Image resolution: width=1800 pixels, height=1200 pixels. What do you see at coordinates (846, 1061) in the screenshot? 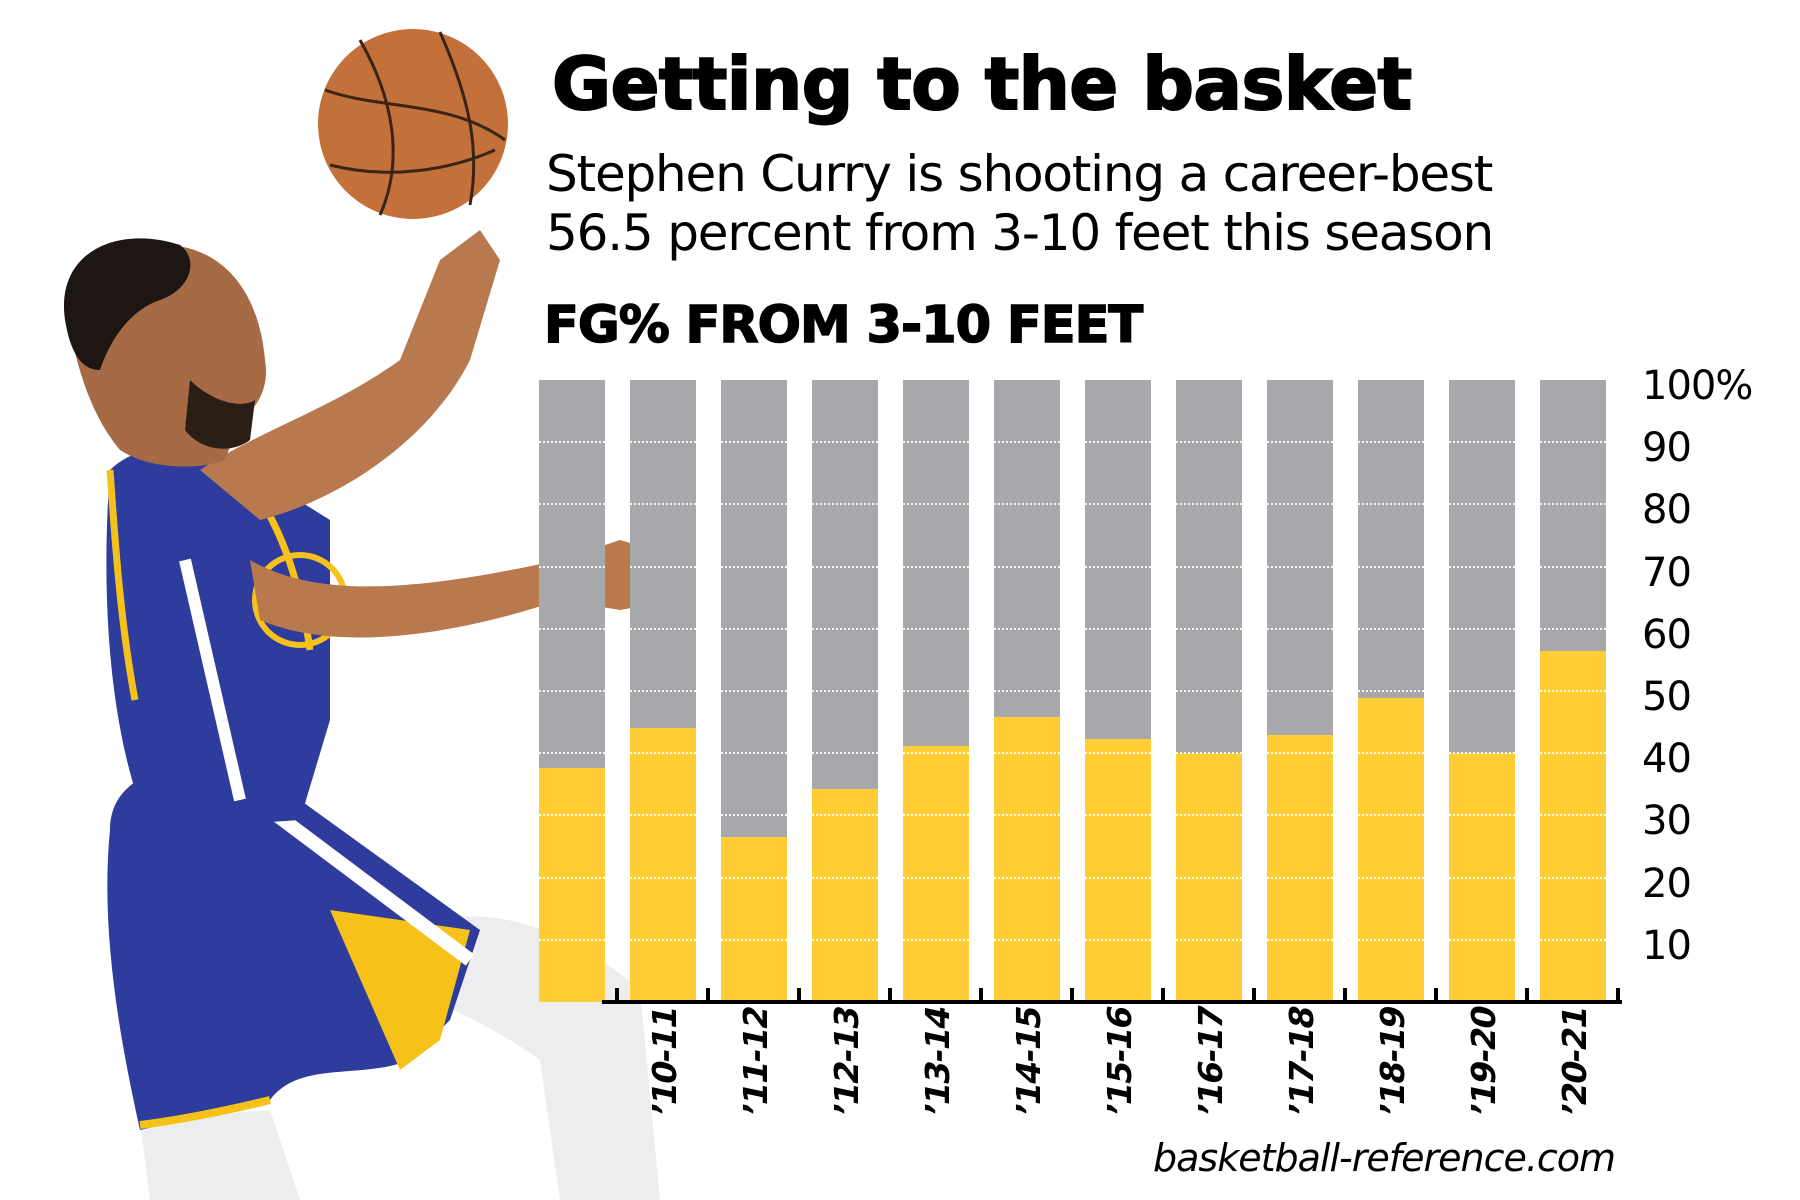
I see `x-axis-label: ’12-13` at bounding box center [846, 1061].